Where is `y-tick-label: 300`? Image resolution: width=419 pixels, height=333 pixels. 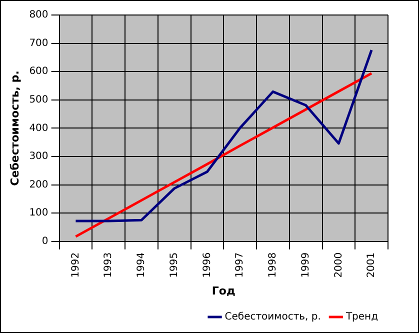
y-tick-label: 300 is located at coordinates (38, 156).